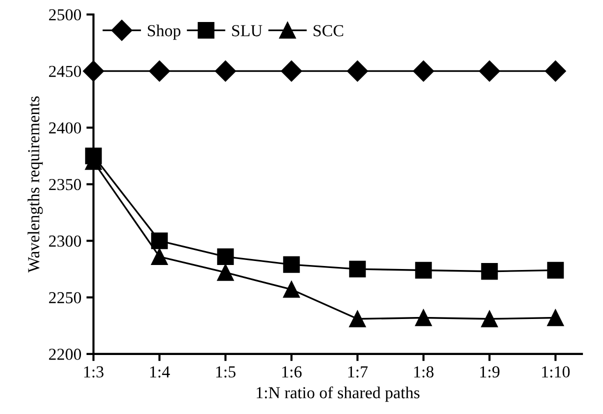  What do you see at coordinates (65, 354) in the screenshot?
I see `y-tick-label: 2200` at bounding box center [65, 354].